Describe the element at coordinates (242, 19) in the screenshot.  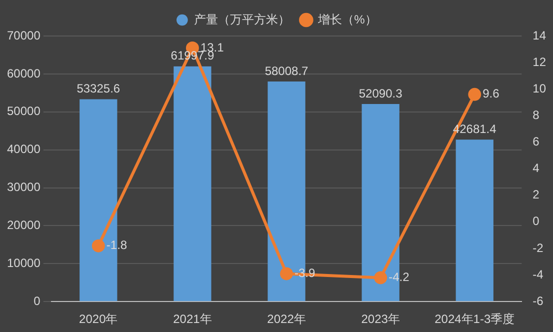
I see `legend-label: 产量（万平方米）` at that location.